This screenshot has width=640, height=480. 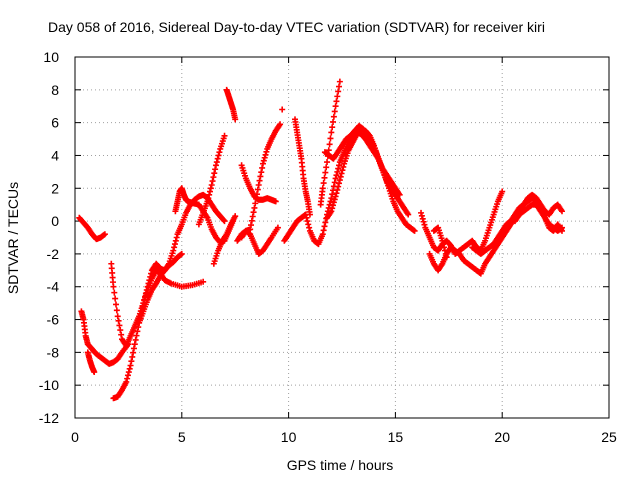 I want to click on y-tick-label: 2, so click(x=55, y=188).